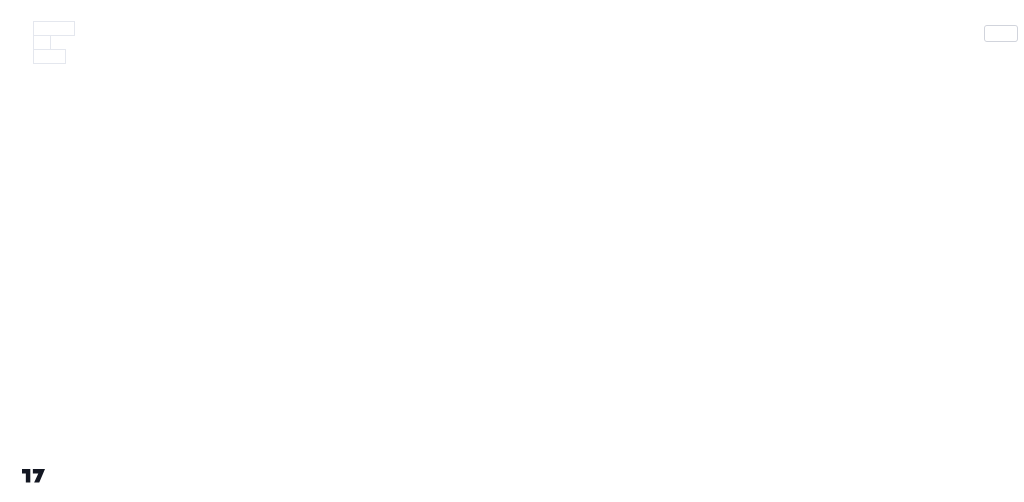 The width and height of the screenshot is (1024, 502). Describe the element at coordinates (49, 56) in the screenshot. I see `ema-legend-row` at that location.